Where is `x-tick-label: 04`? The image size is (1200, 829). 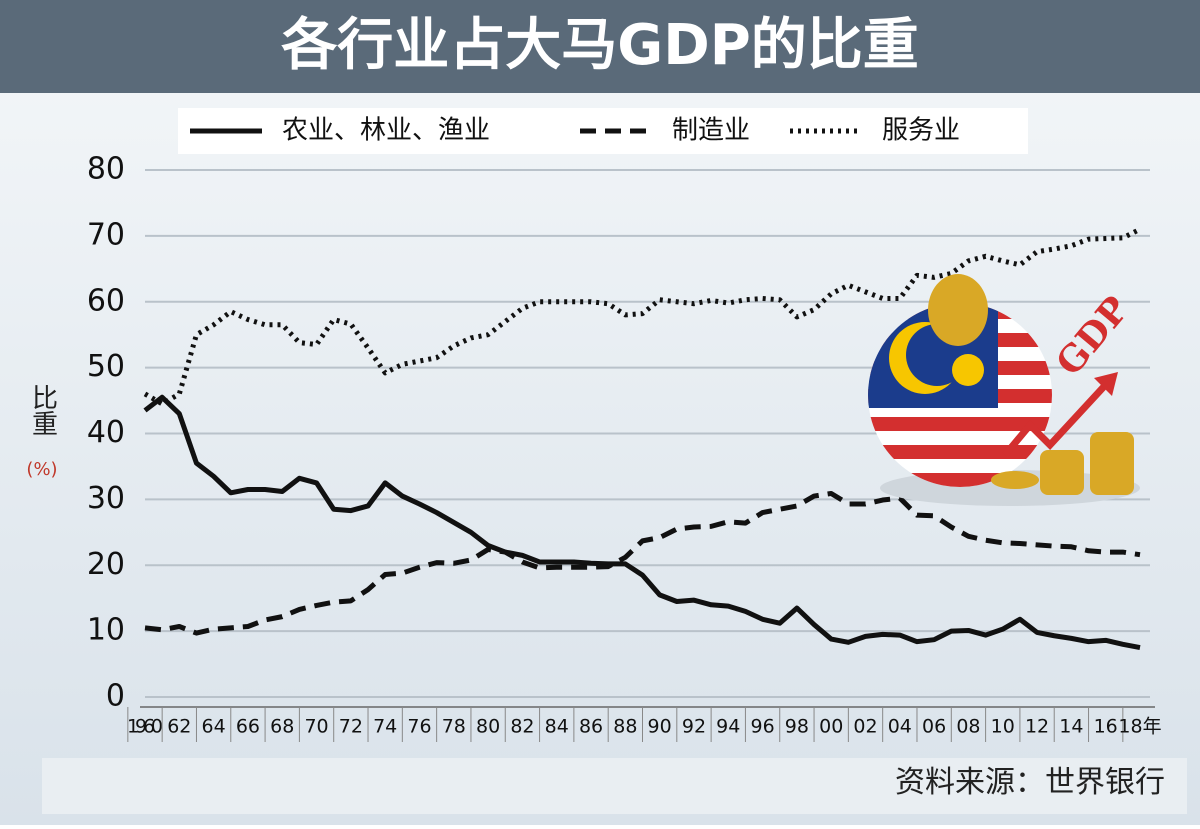
x-tick-label: 04 is located at coordinates (900, 727).